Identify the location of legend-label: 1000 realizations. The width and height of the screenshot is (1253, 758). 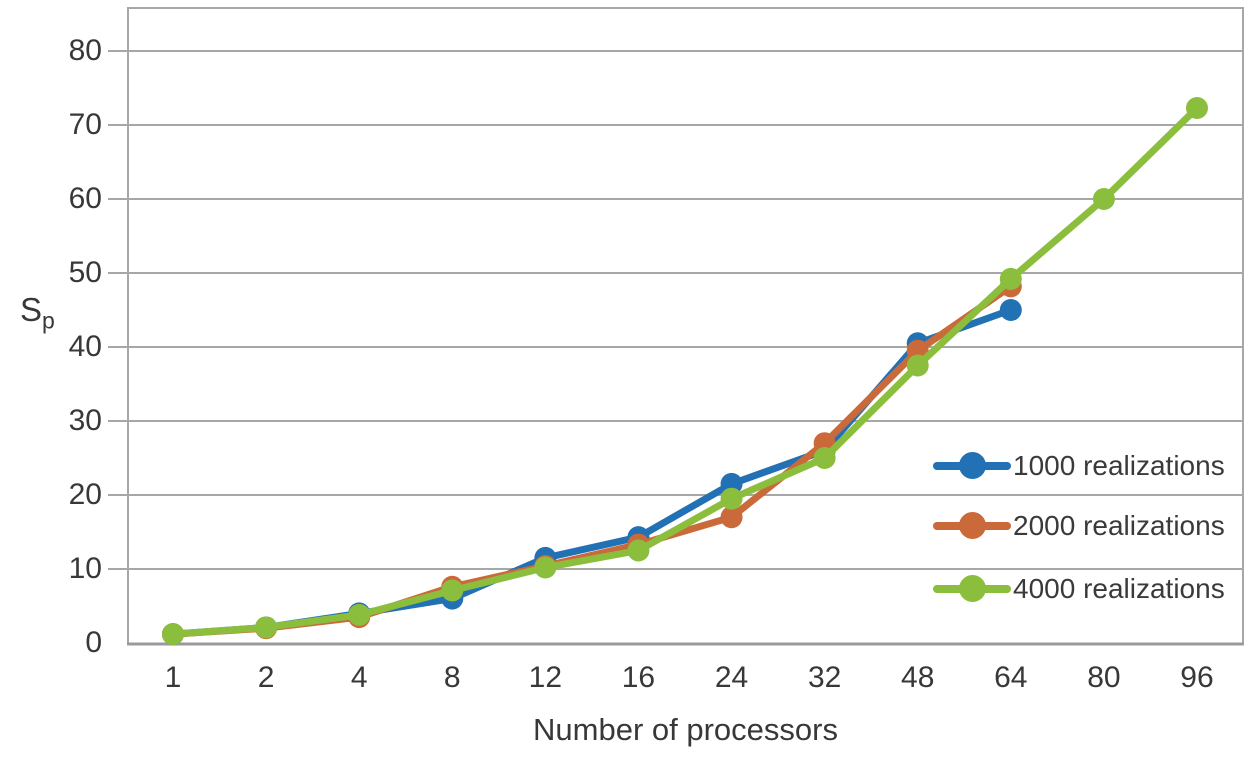
(1119, 465).